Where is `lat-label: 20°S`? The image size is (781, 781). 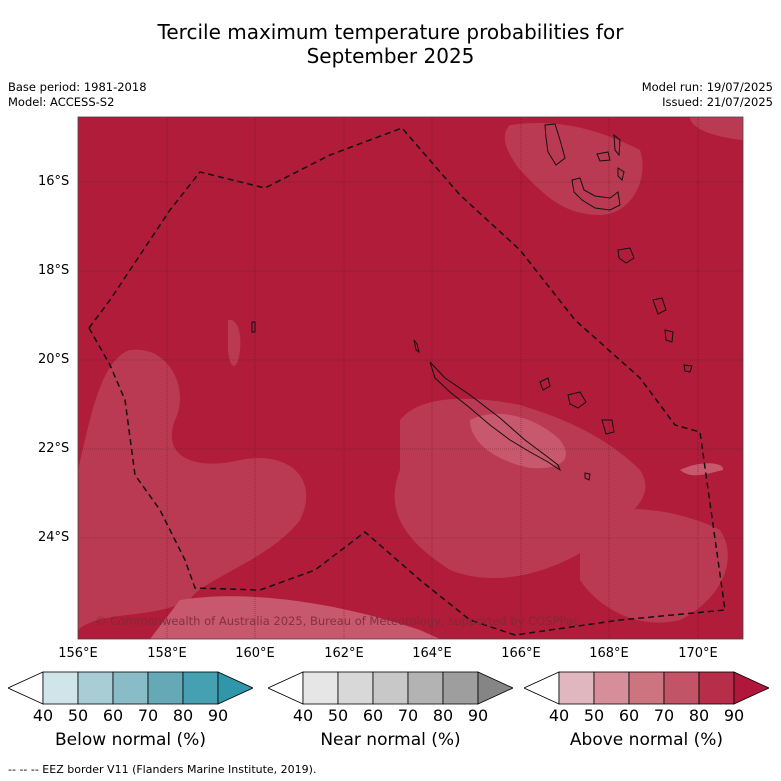 lat-label: 20°S is located at coordinates (54, 359).